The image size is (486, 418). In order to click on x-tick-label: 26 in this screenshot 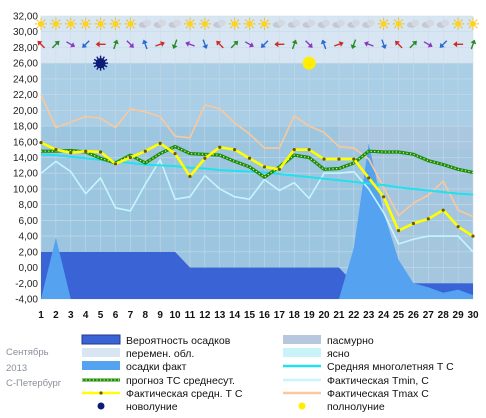, I will do `click(414, 315)`.